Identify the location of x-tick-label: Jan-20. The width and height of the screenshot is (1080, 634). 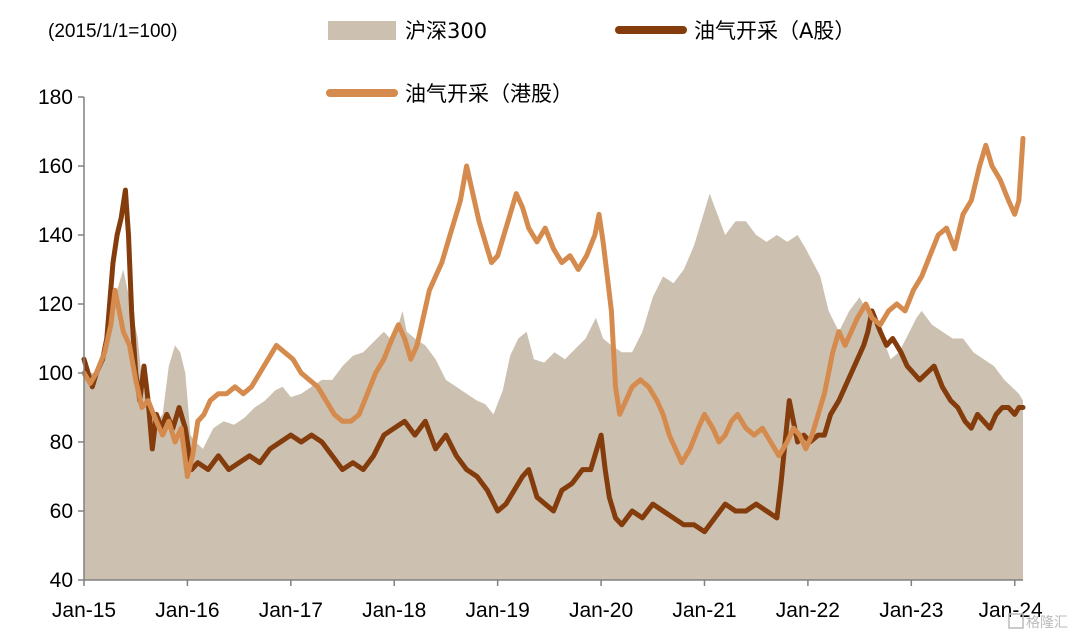
(601, 610).